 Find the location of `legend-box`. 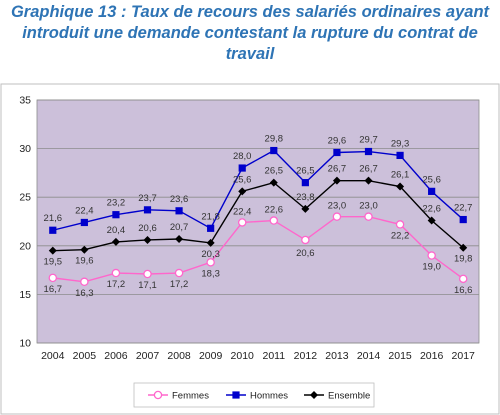

legend-box is located at coordinates (254, 395).